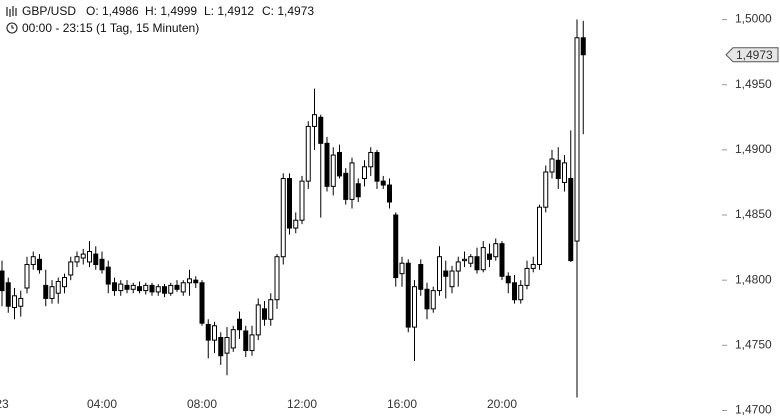 The width and height of the screenshot is (780, 417). What do you see at coordinates (753, 19) in the screenshot?
I see `y-tick-label: 1,5000` at bounding box center [753, 19].